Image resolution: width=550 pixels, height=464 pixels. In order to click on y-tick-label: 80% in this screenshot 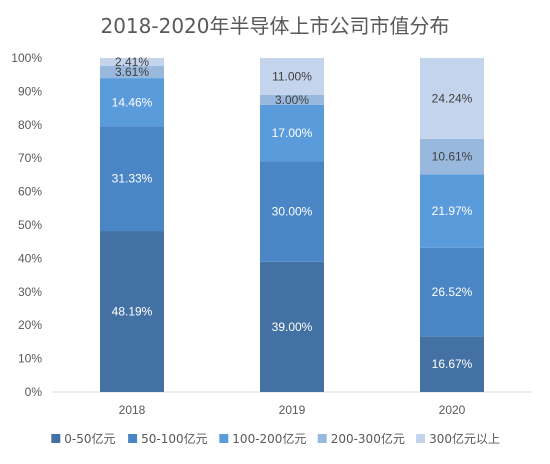, I will do `click(30, 125)`.